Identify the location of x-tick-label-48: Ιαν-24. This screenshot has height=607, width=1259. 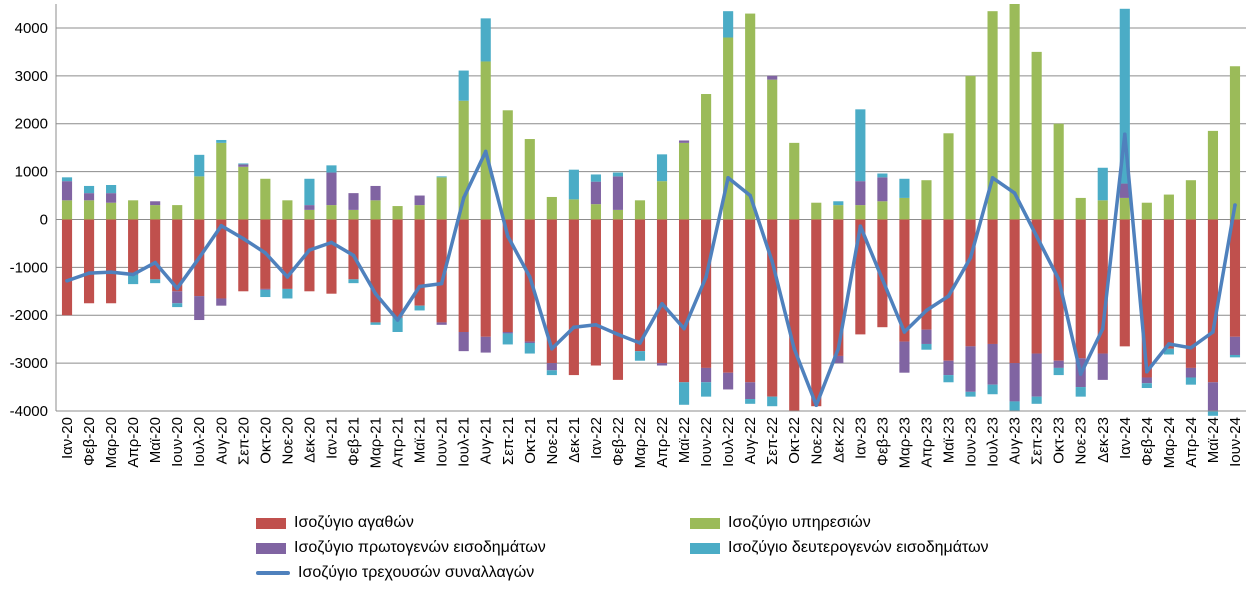
(1125, 438).